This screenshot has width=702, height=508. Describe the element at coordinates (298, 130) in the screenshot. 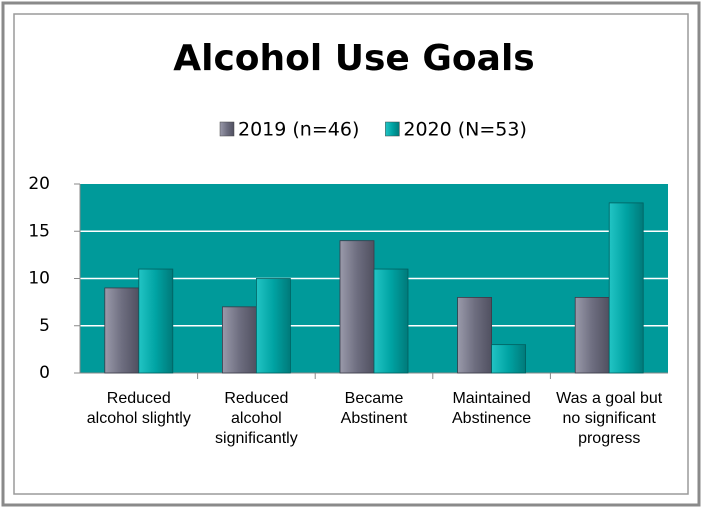

I see `legend-label: 2019 (n=46)` at that location.